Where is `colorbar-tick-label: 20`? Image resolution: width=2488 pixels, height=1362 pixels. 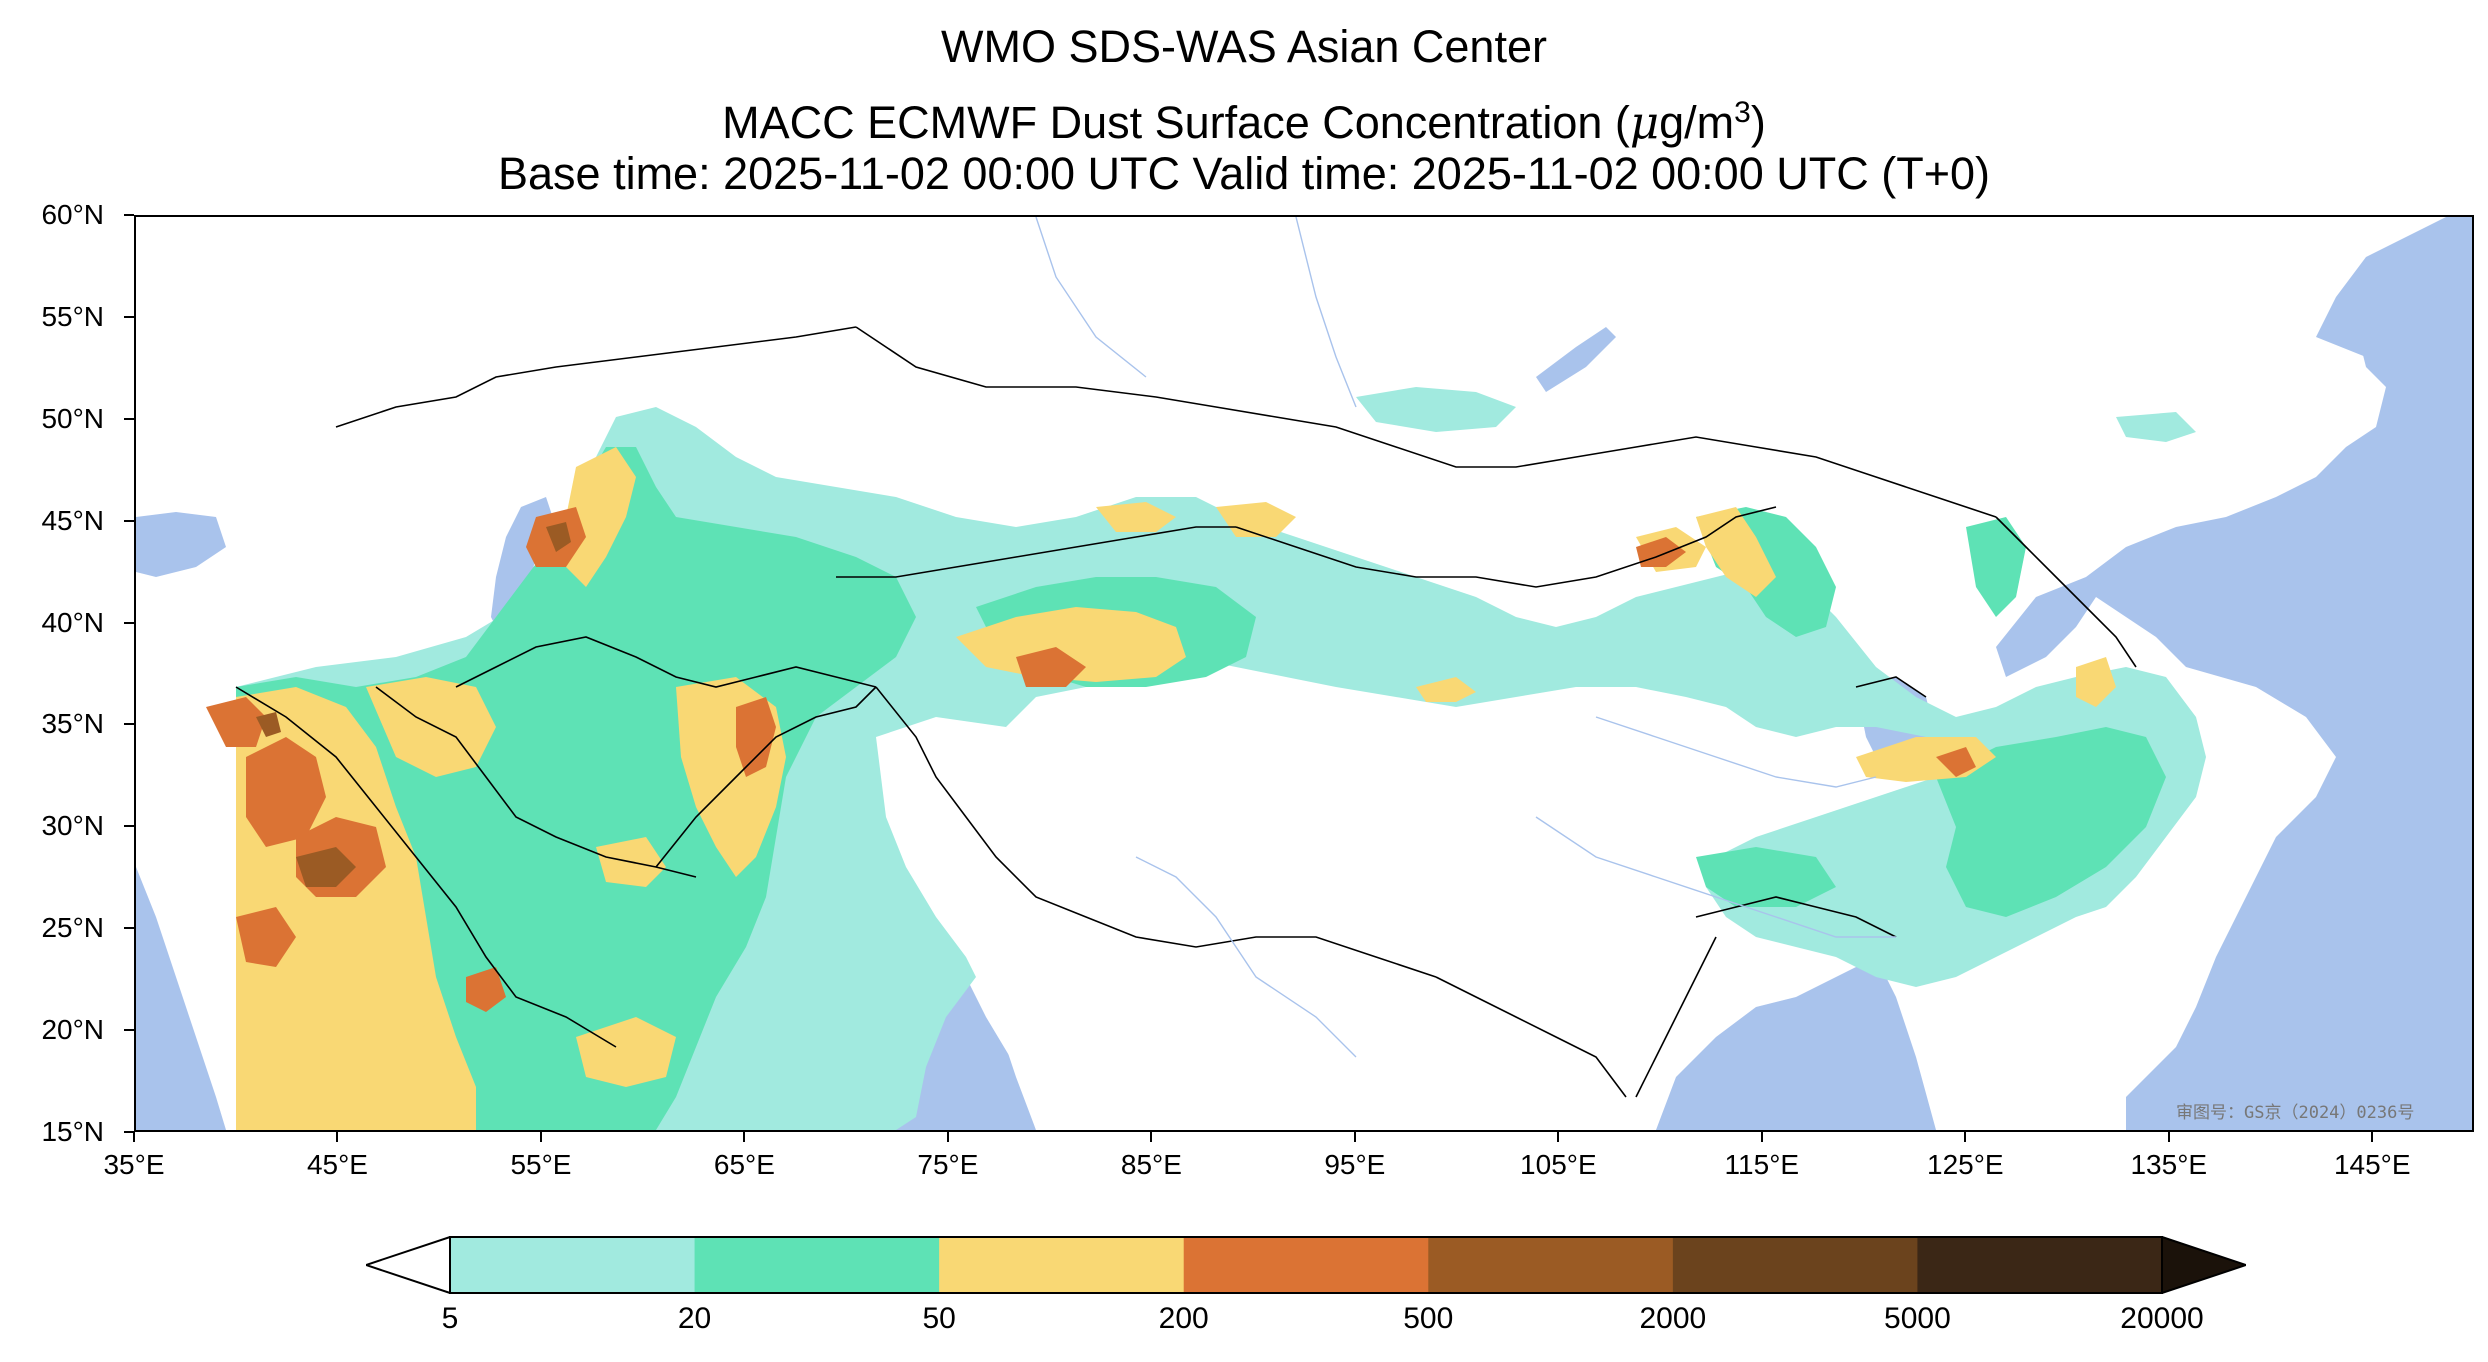 colorbar-tick-label: 20 is located at coordinates (694, 1318).